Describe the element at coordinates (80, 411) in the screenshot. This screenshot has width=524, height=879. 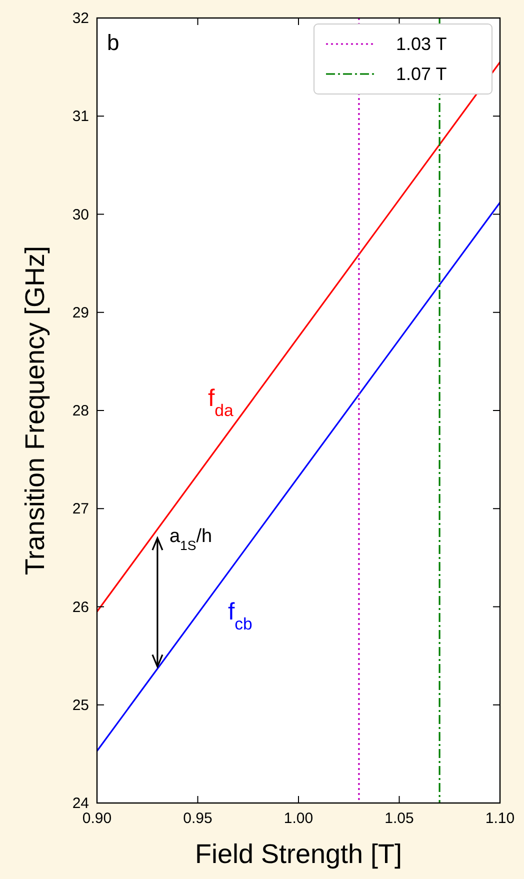
I see `y-tick-label: 28` at that location.